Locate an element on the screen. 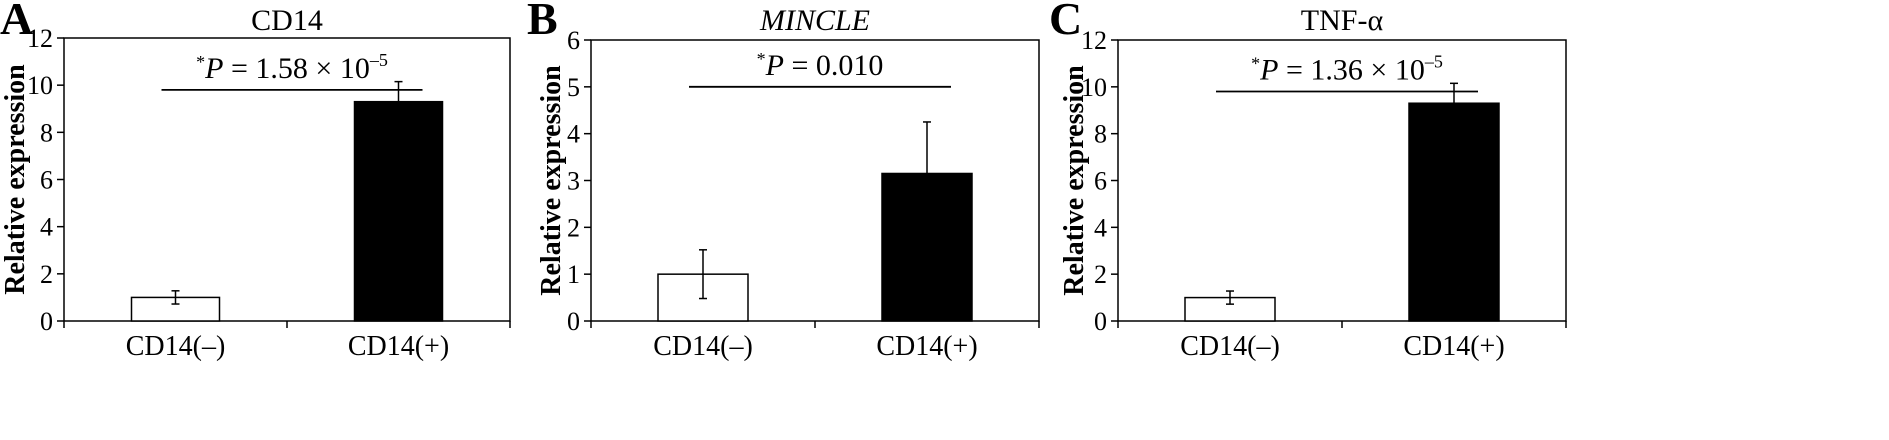 Image resolution: width=1889 pixels, height=440 pixels. panel-letter: A is located at coordinates (16, 22).